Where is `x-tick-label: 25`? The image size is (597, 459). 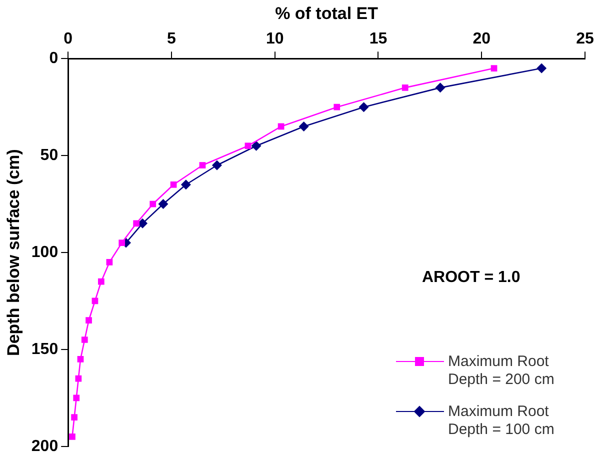 x-tick-label: 25 is located at coordinates (585, 39).